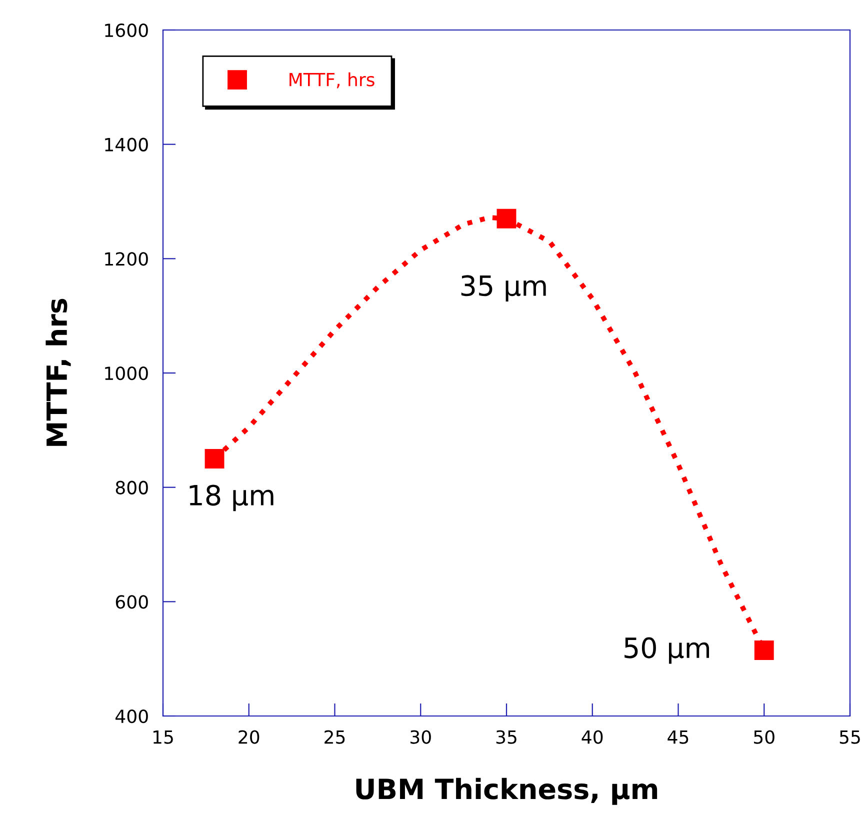  I want to click on y-axis-title: MTTF, hrs, so click(58, 372).